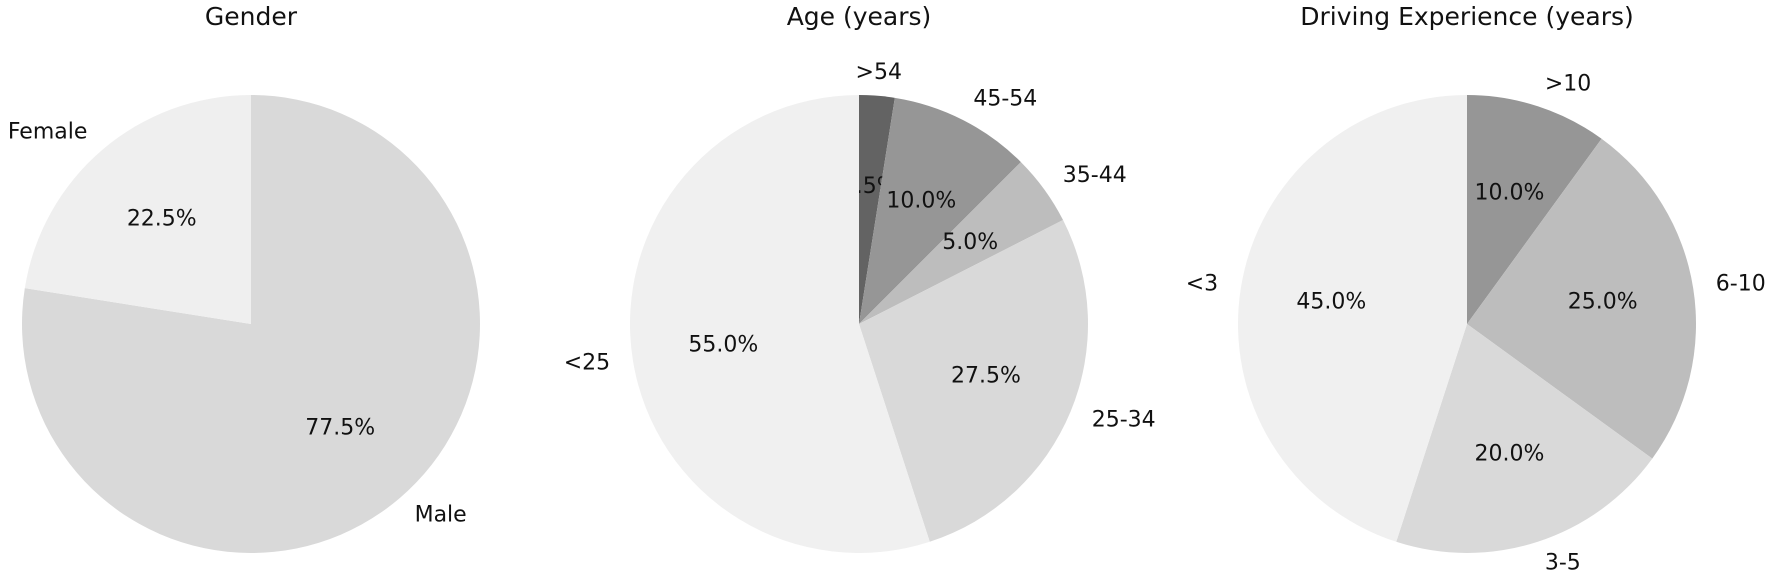  Describe the element at coordinates (859, 16) in the screenshot. I see `chart-title: Age (years)` at that location.